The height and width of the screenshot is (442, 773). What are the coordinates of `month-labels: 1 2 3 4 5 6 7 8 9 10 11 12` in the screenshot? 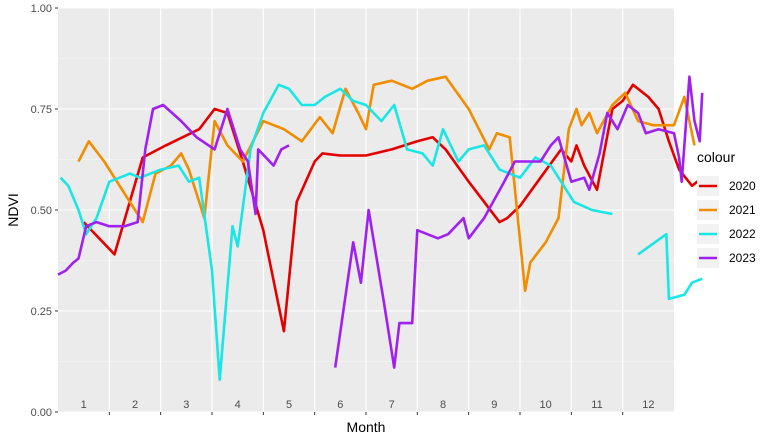 It's located at (368, 405).